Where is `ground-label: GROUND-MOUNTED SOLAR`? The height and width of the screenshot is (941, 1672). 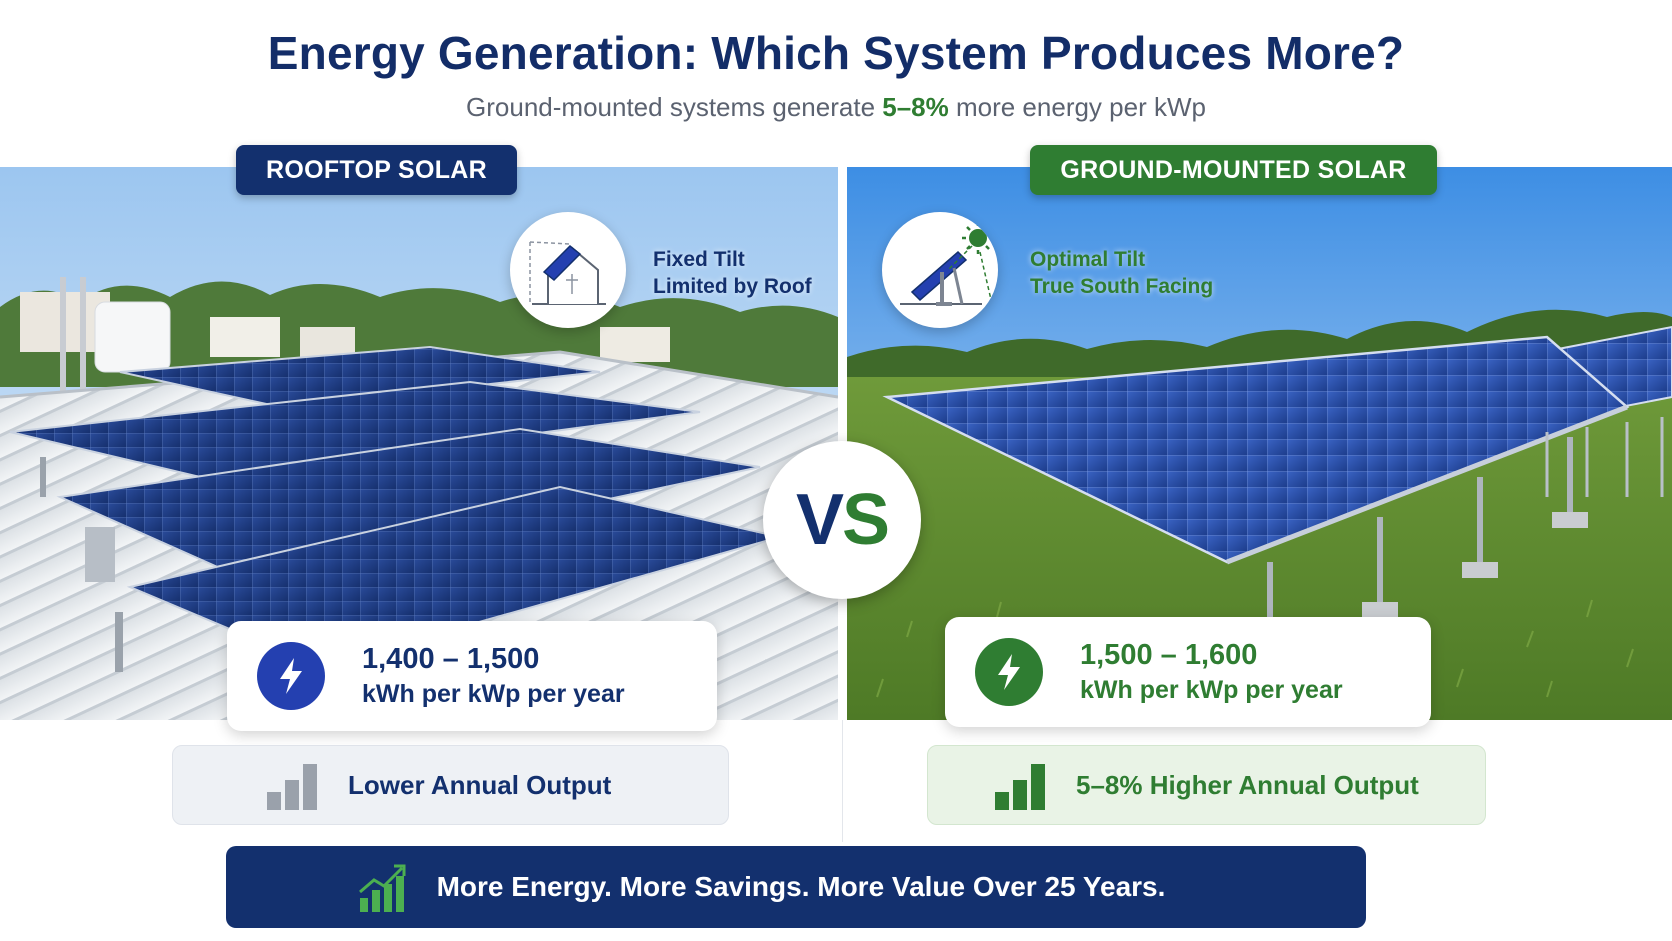 ground-label: GROUND-MOUNTED SOLAR is located at coordinates (1233, 170).